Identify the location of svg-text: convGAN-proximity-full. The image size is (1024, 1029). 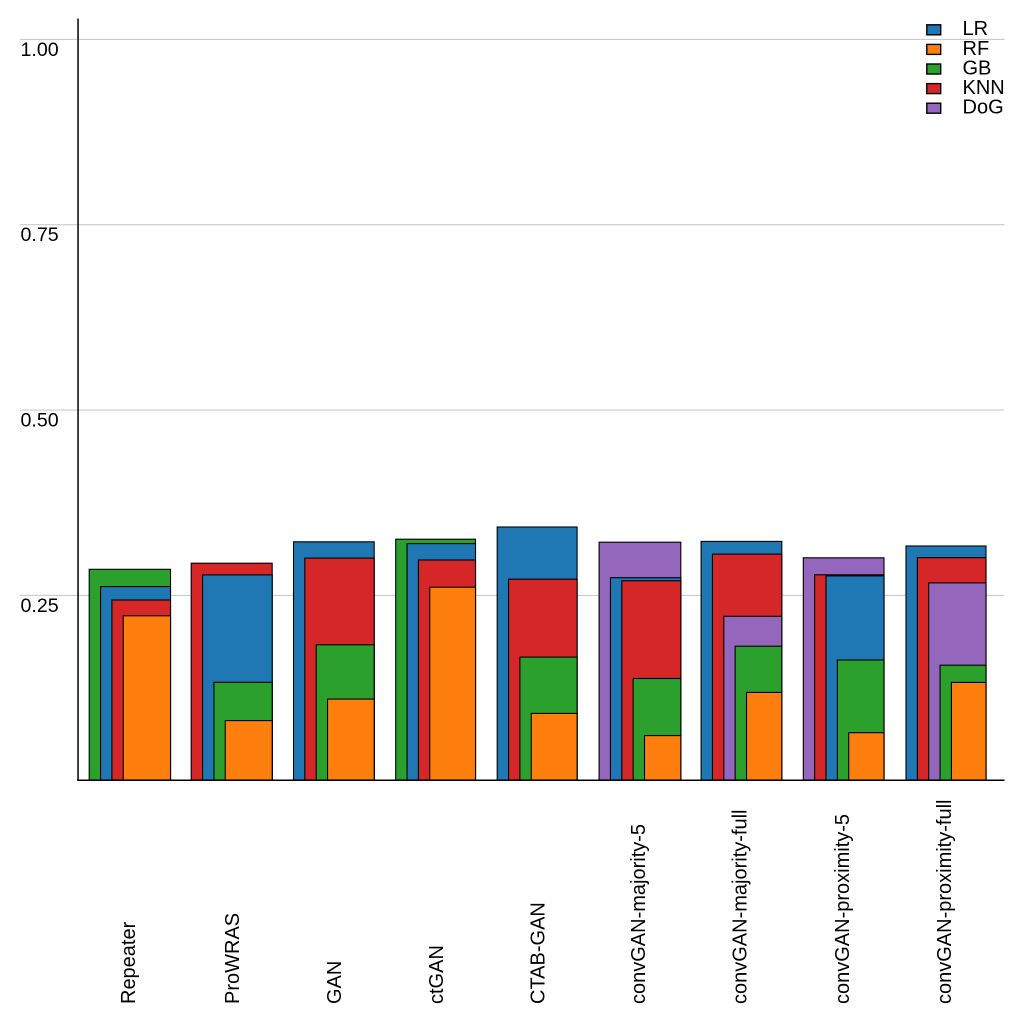
(945, 902).